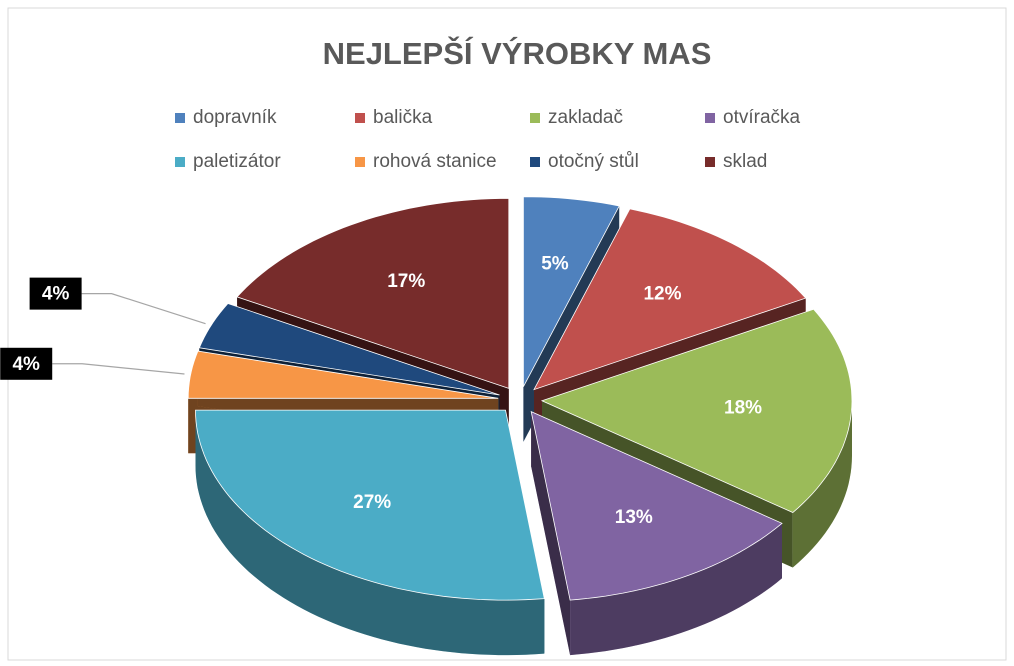 The width and height of the screenshot is (1014, 666). Describe the element at coordinates (372, 502) in the screenshot. I see `data-label: 27%` at that location.